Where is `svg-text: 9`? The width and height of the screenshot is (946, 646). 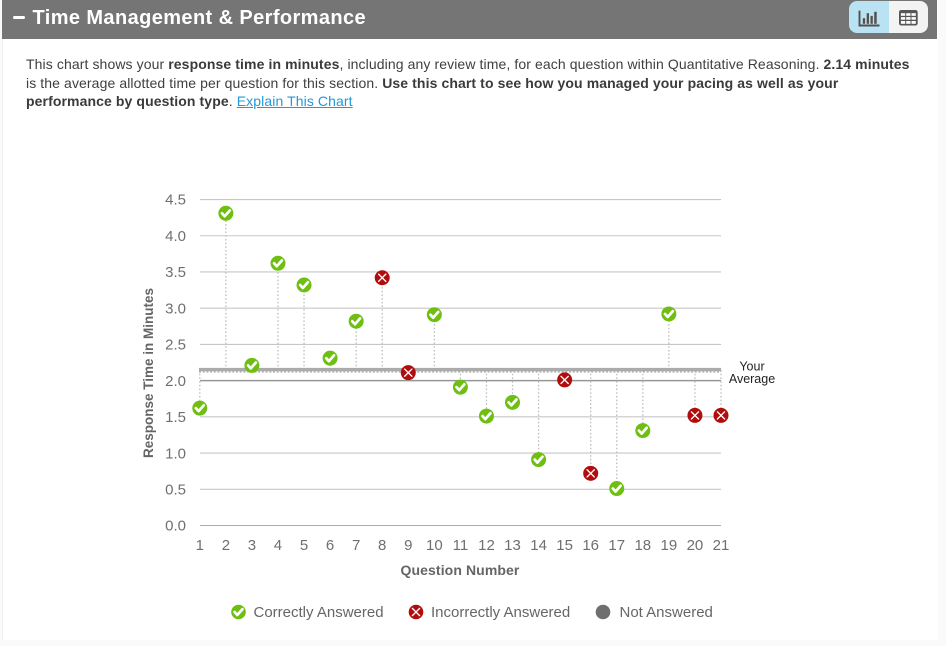
svg-text: 9 is located at coordinates (408, 545).